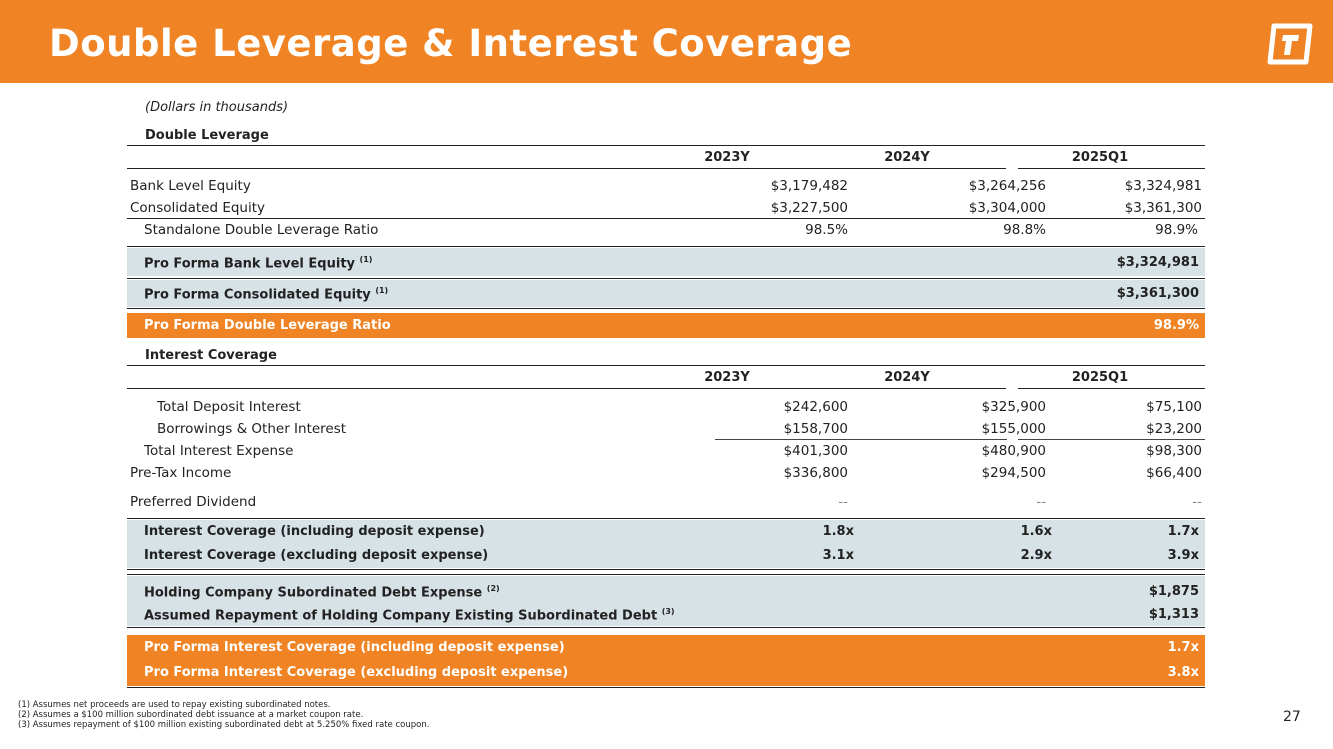 Image resolution: width=1333 pixels, height=749 pixels. Describe the element at coordinates (1173, 591) in the screenshot. I see `cell: $1,875` at that location.